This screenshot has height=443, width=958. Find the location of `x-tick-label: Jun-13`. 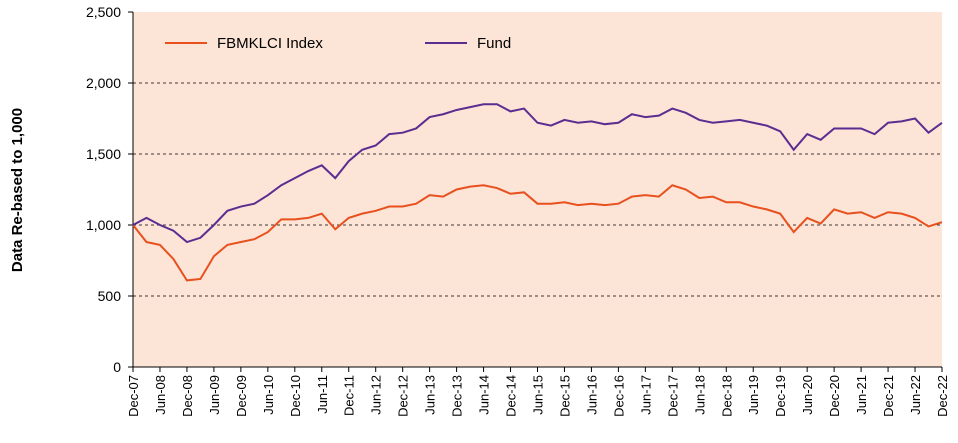

x-tick-label: Jun-13 is located at coordinates (430, 395).